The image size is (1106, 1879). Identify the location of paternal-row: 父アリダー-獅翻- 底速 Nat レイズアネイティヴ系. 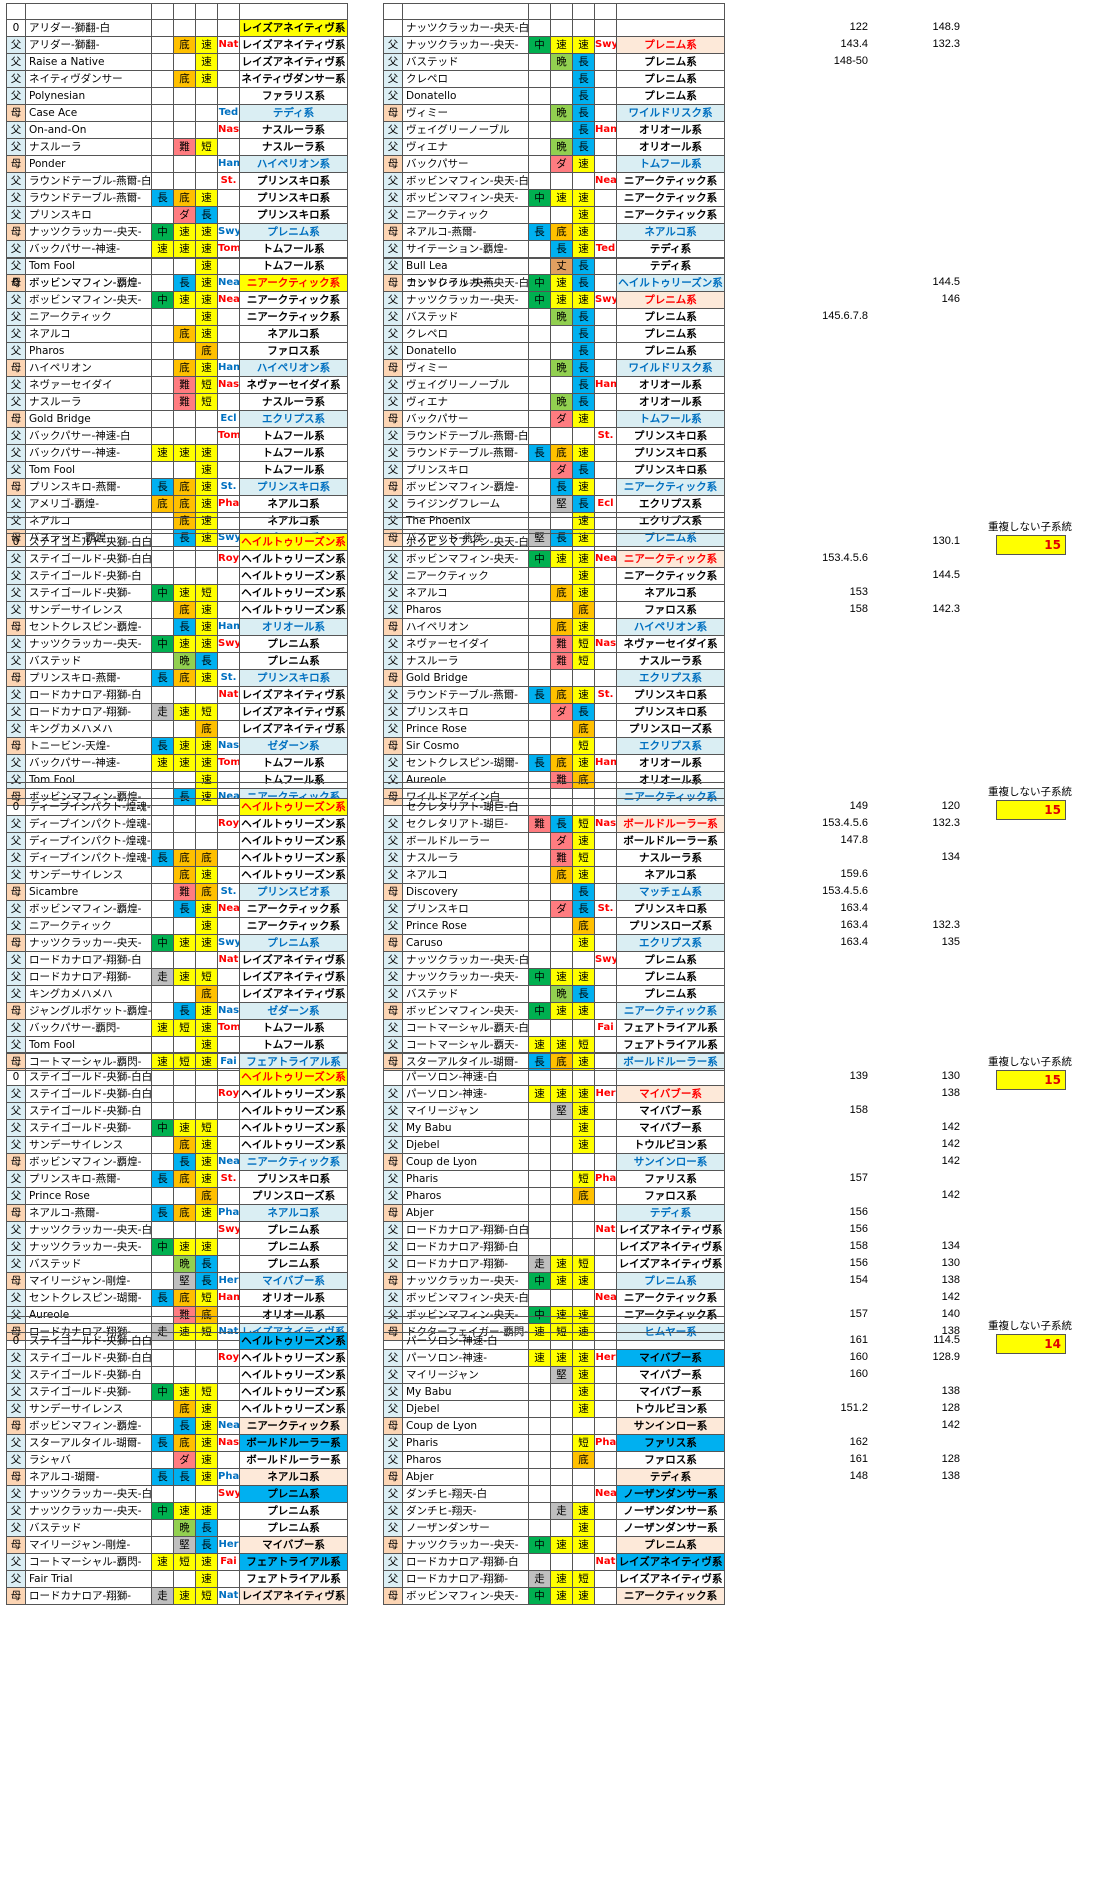
(177, 45).